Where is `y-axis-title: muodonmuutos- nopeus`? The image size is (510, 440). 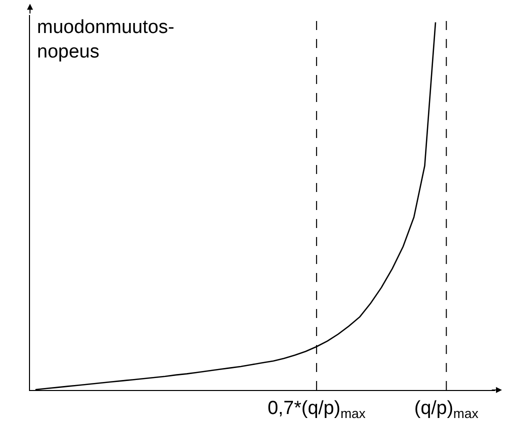 y-axis-title: muodonmuutos- nopeus is located at coordinates (105, 40).